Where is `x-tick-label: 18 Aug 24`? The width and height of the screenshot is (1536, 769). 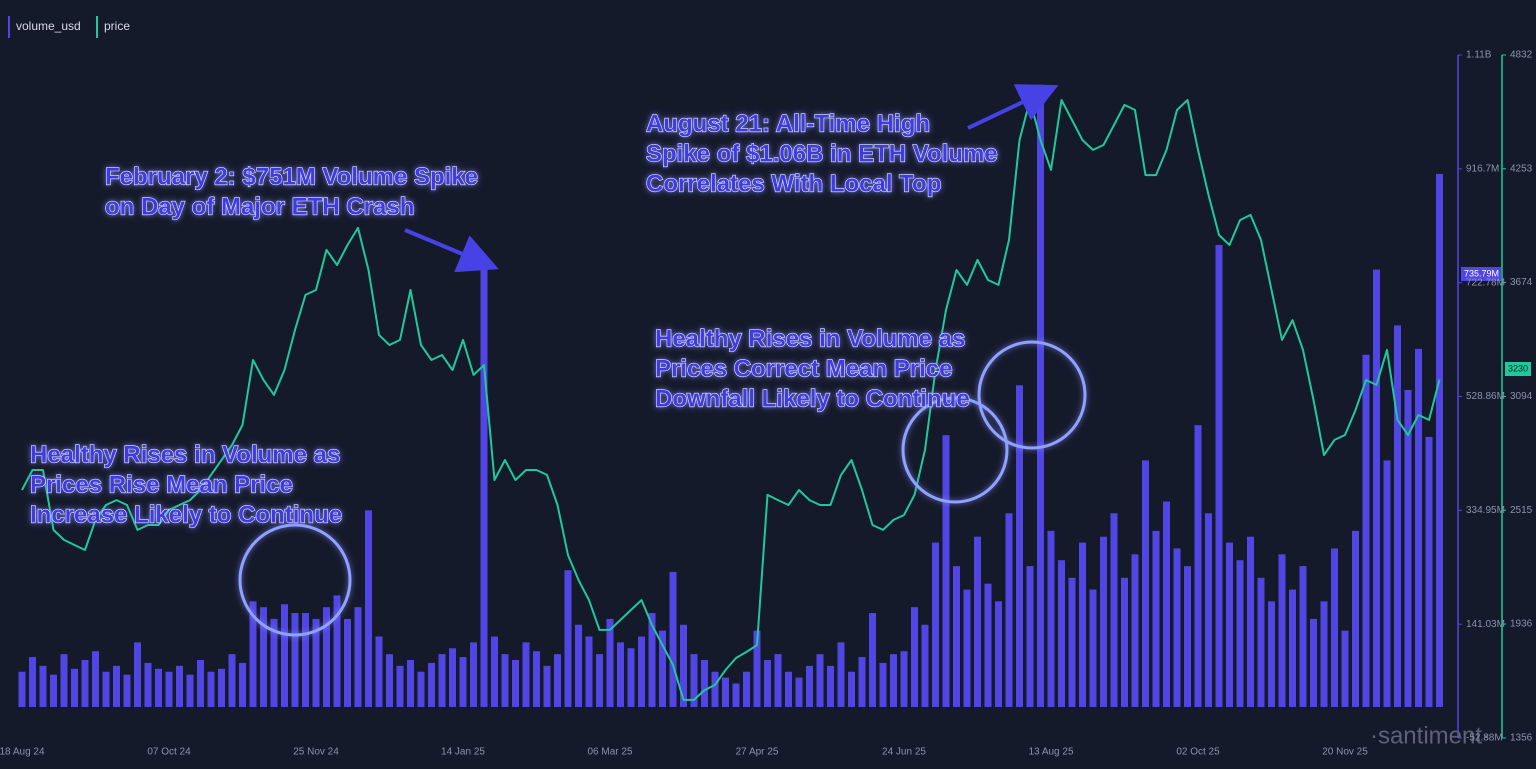 x-tick-label: 18 Aug 24 is located at coordinates (22, 752).